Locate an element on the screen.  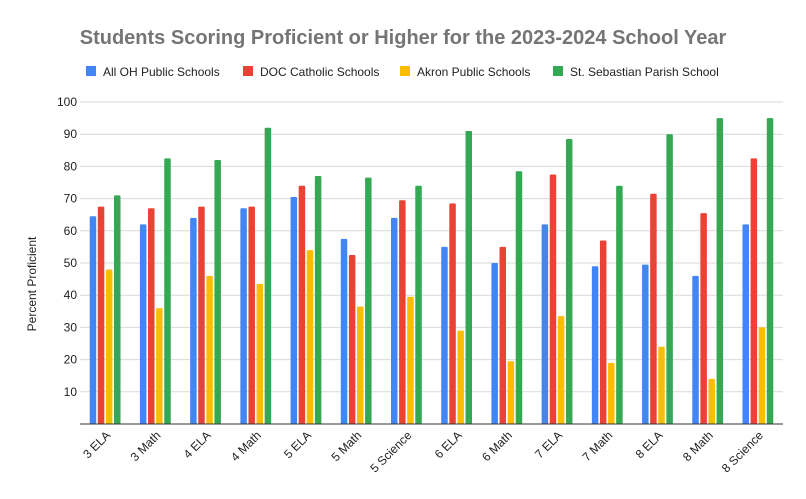
legend-item: DOC Catholic Schools is located at coordinates (311, 72).